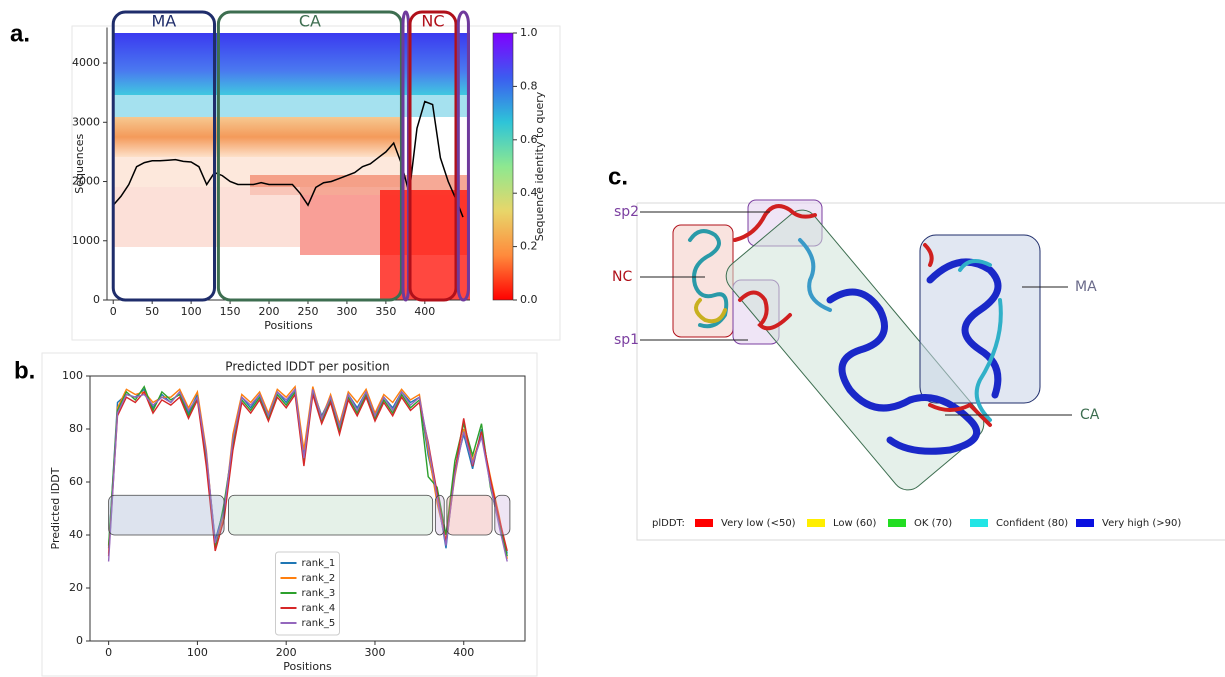 The height and width of the screenshot is (677, 1225). What do you see at coordinates (529, 192) in the screenshot?
I see `colorbar-tick-label: 0.4` at bounding box center [529, 192].